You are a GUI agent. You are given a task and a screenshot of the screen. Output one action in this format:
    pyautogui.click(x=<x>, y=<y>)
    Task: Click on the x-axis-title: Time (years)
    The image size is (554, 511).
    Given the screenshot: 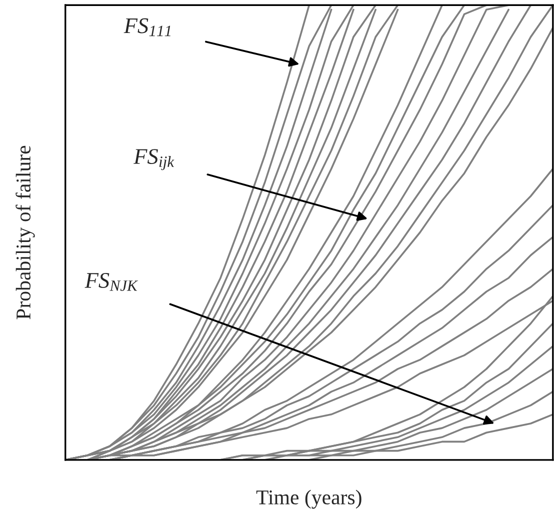 What is the action you would take?
    pyautogui.click(x=309, y=499)
    